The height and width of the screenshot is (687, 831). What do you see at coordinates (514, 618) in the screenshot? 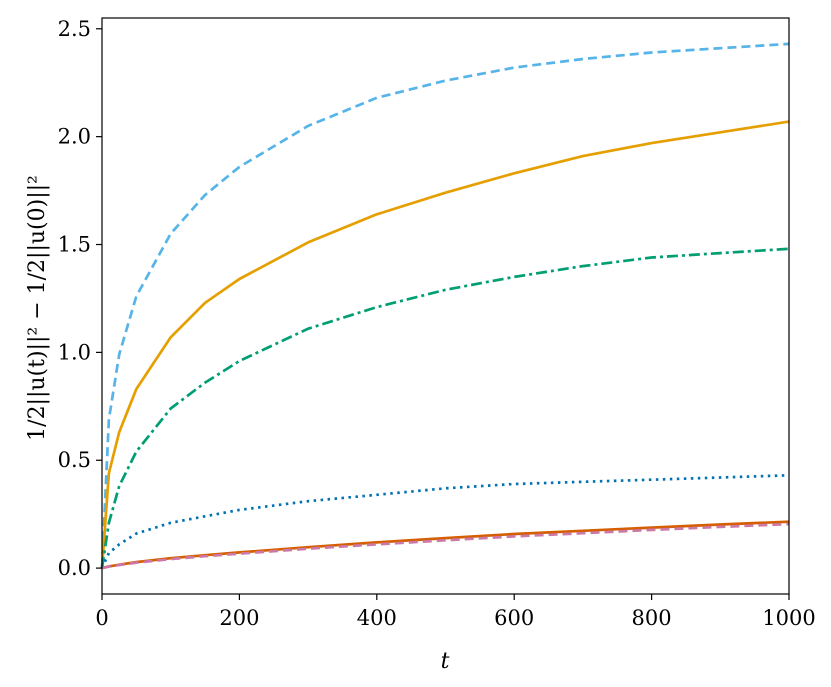
I see `x-tick-label: 600` at bounding box center [514, 618].